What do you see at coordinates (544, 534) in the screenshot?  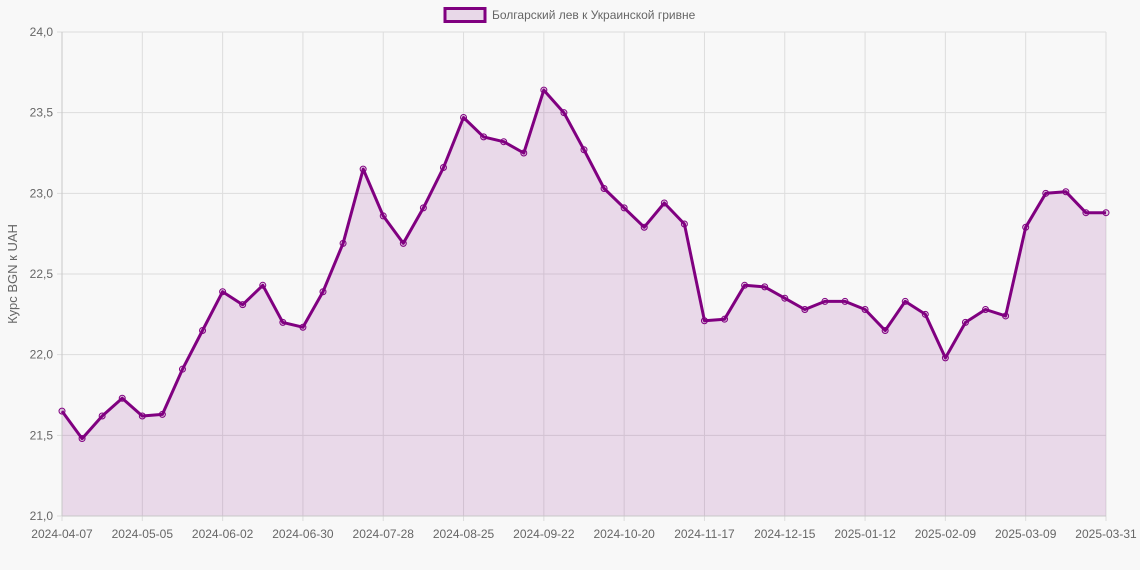 I see `x-tick-label: 2024-09-22` at bounding box center [544, 534].